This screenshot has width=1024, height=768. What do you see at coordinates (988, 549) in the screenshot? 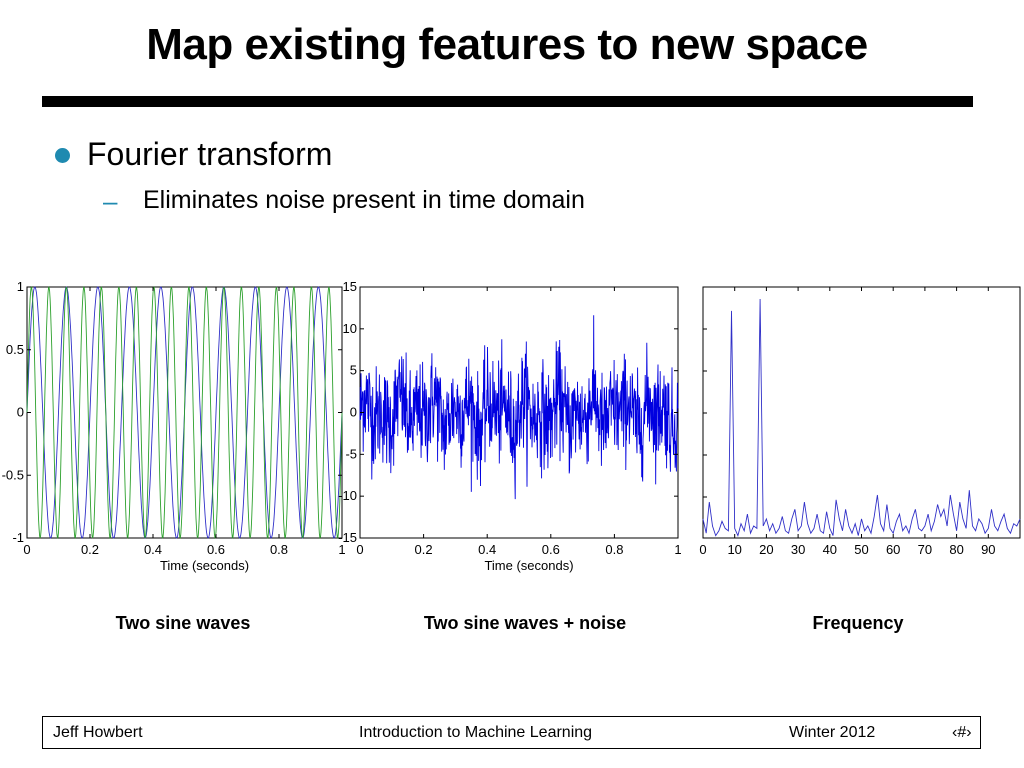
I see `chart3-x-tick-label: 90` at bounding box center [988, 549].